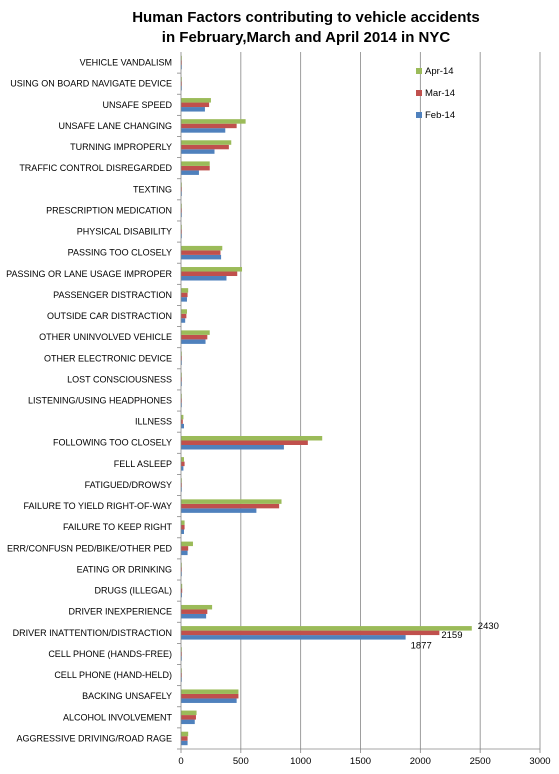  Describe the element at coordinates (120, 253) in the screenshot. I see `category-label: PASSING TOO CLOSELY` at that location.